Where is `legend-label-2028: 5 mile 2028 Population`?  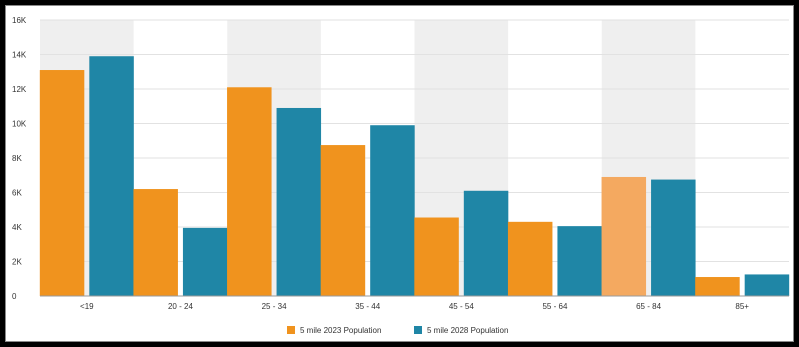
legend-label-2028: 5 mile 2028 Population is located at coordinates (467, 330).